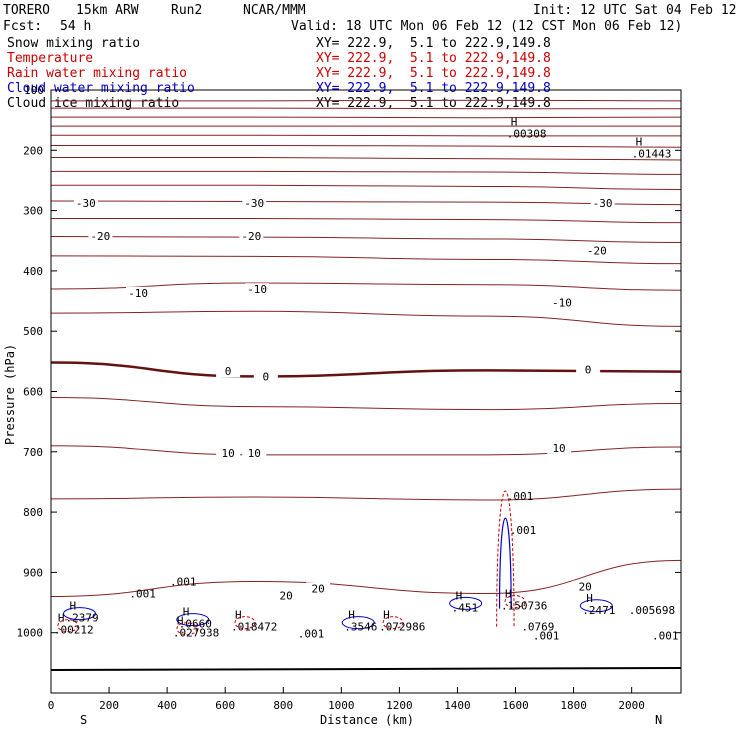 The width and height of the screenshot is (740, 740). What do you see at coordinates (26, 10) in the screenshot?
I see `header-model: TORERO` at bounding box center [26, 10].